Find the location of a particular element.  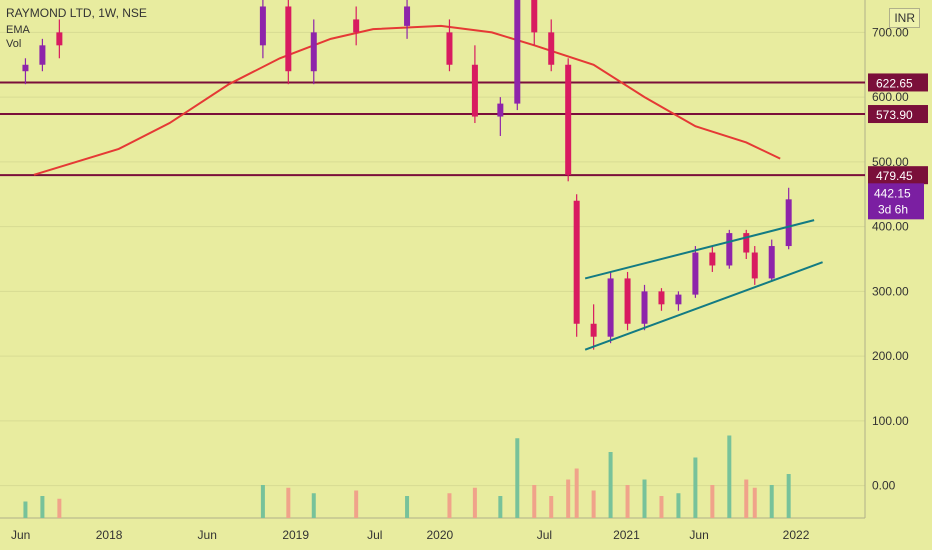

chart-title: RAYMOND LTD, 1W, NSE is located at coordinates (76, 13).